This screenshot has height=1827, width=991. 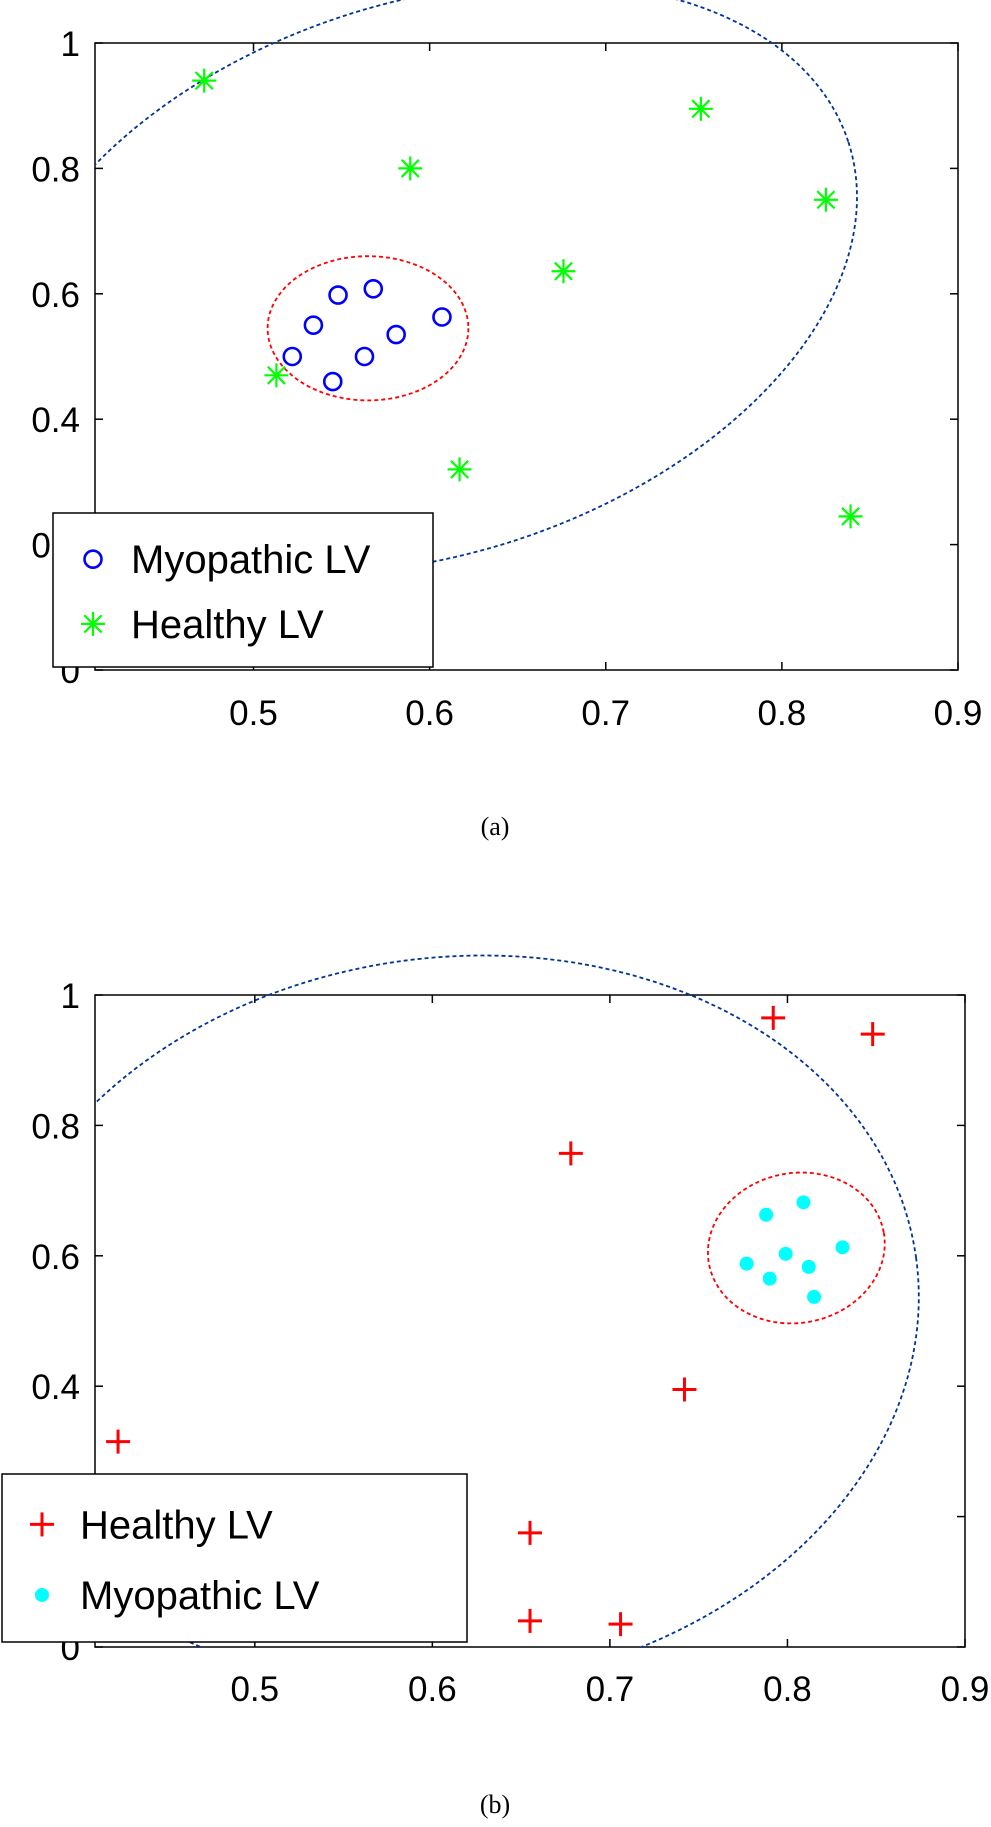 I want to click on legend-marker-d2, so click(x=93, y=624).